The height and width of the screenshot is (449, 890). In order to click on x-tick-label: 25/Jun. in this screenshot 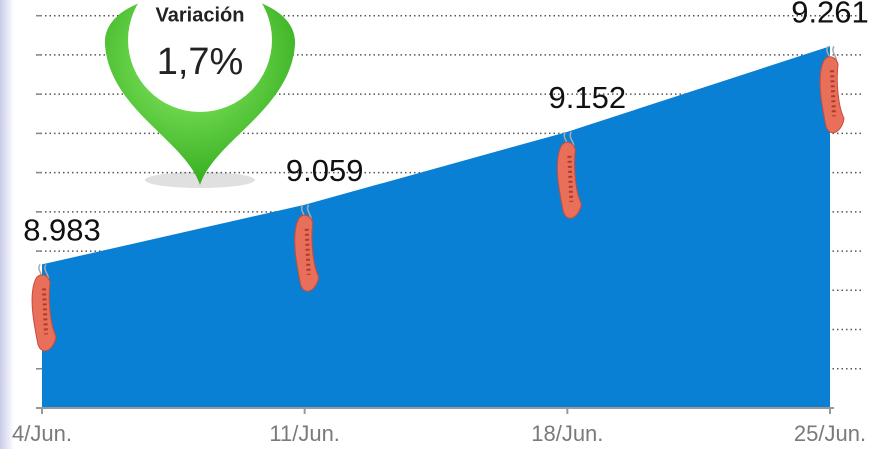, I will do `click(830, 433)`.